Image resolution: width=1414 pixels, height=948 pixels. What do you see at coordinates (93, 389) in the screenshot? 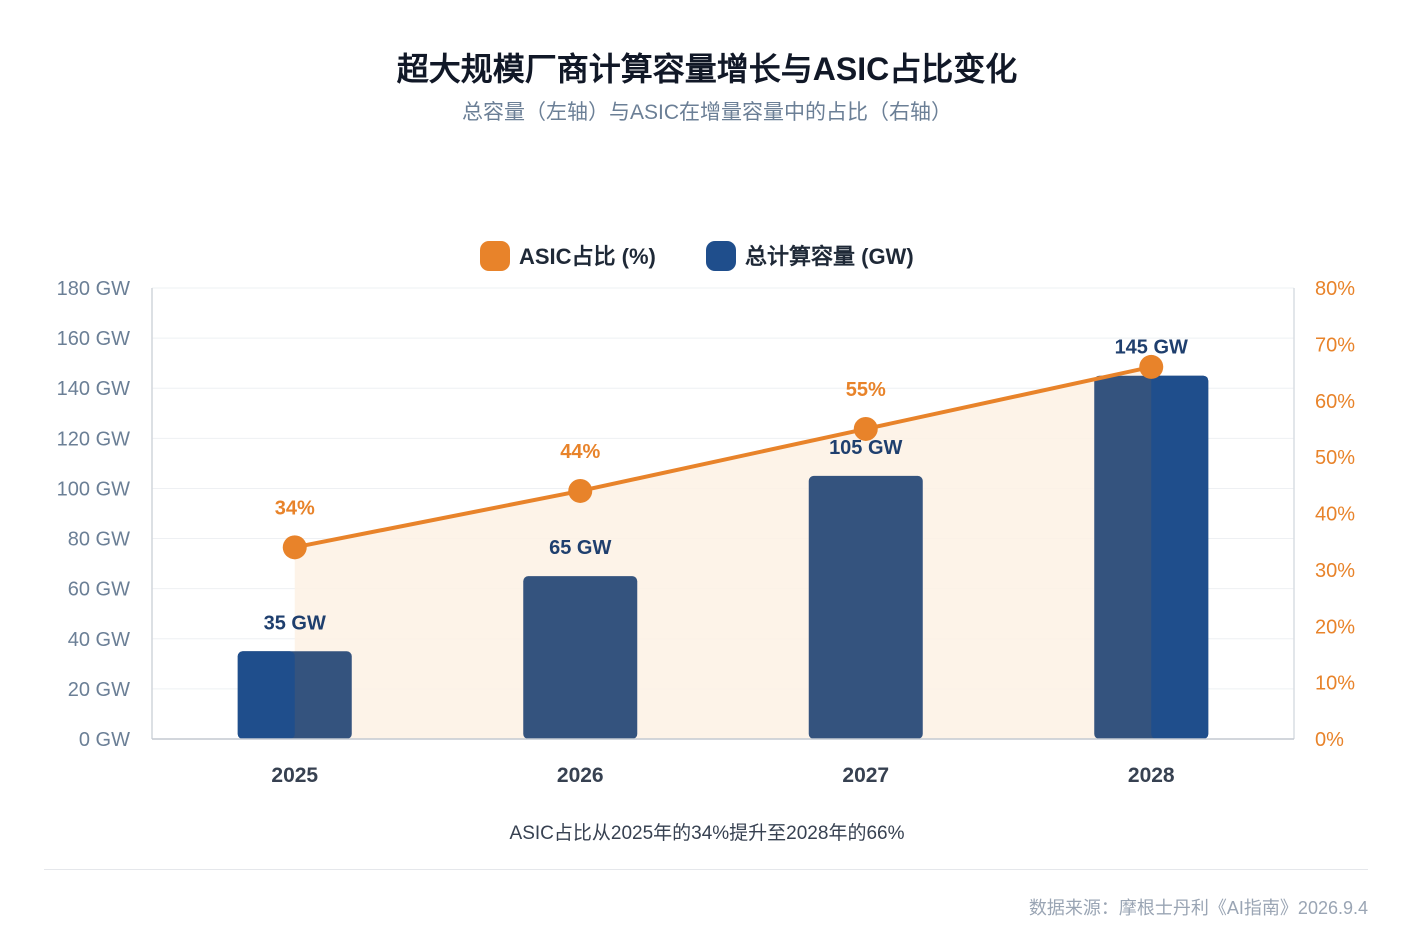
I see `left-axis-tick-label: 140 GW` at bounding box center [93, 389].